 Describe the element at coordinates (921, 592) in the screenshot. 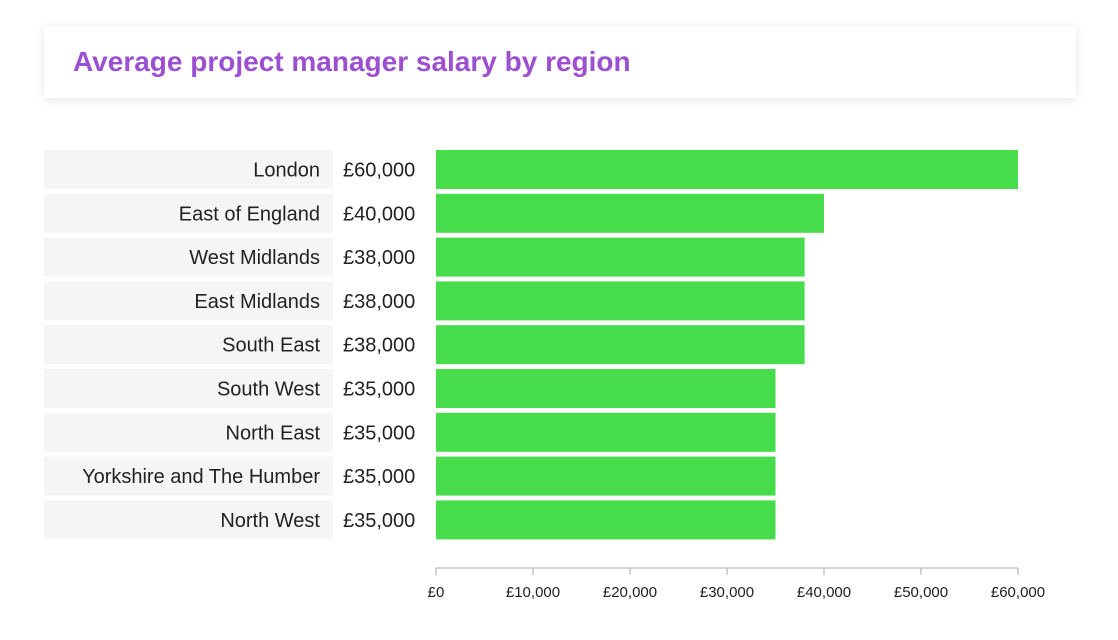

I see `x-tick-label: £50,000` at that location.